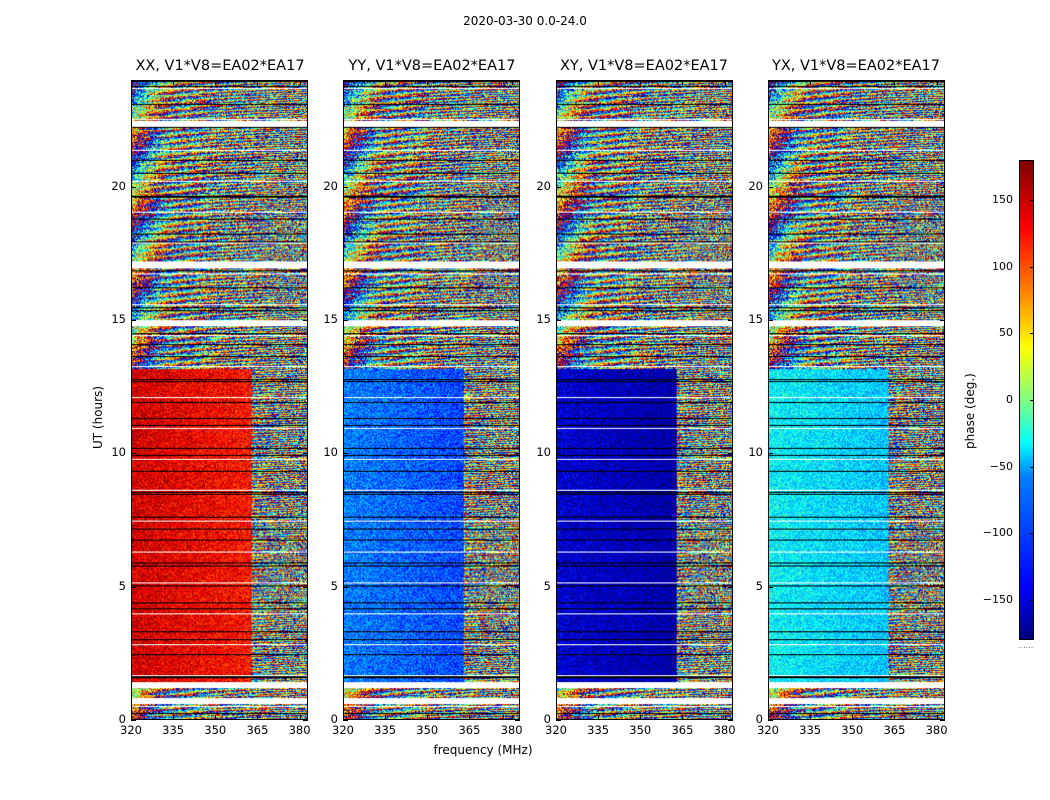 The width and height of the screenshot is (1050, 800). Describe the element at coordinates (1002, 266) in the screenshot. I see `colorbar-tick-label: 100` at that location.